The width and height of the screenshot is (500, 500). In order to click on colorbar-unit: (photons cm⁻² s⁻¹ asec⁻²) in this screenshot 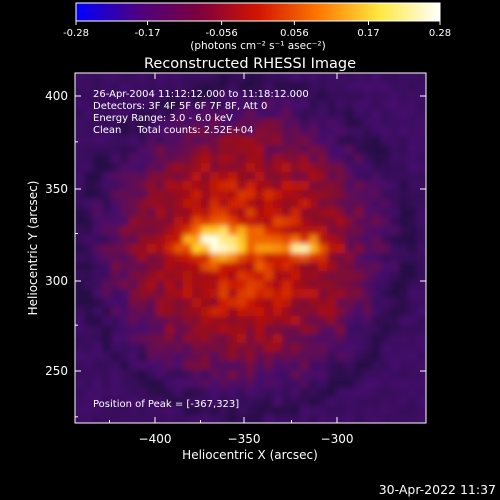, I will do `click(257, 46)`.